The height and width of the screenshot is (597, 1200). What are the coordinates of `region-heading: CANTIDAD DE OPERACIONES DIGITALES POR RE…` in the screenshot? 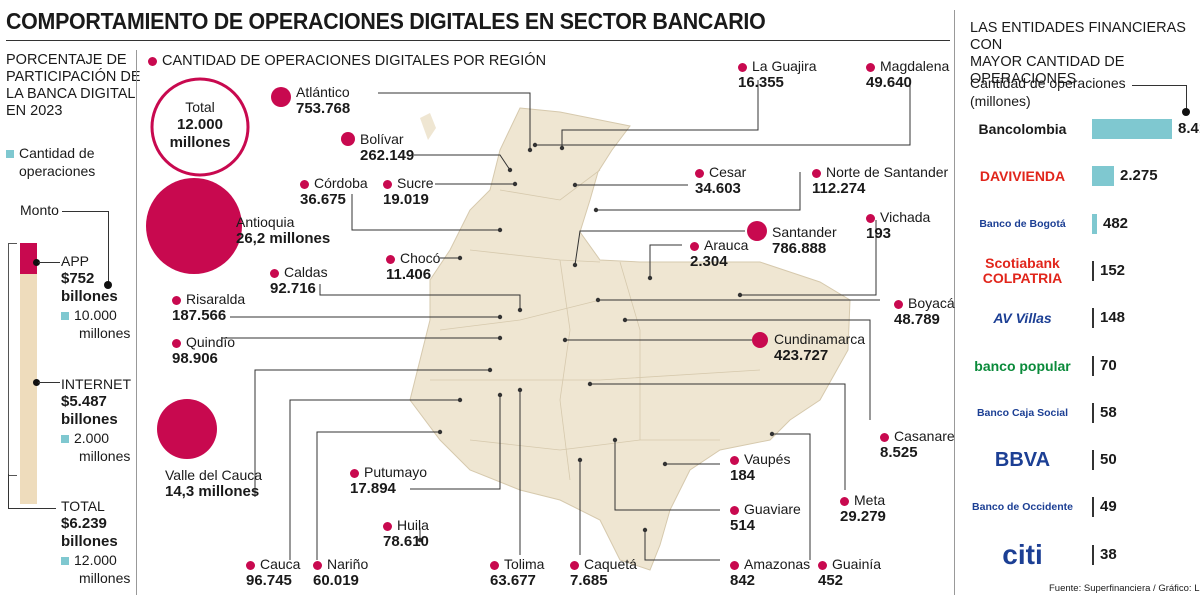 It's located at (347, 61).